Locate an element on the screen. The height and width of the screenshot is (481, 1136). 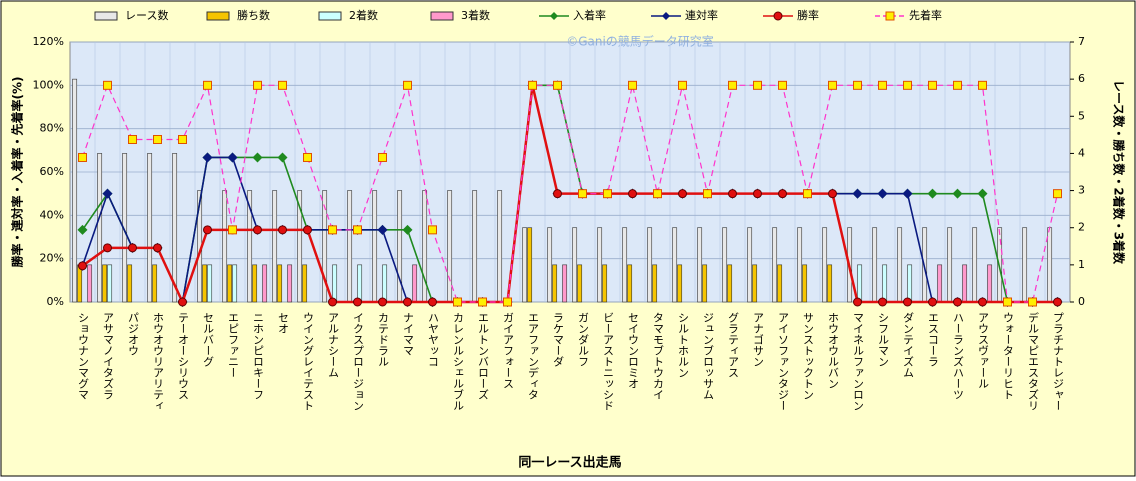
legend-label: 連対率 is located at coordinates (701, 15).